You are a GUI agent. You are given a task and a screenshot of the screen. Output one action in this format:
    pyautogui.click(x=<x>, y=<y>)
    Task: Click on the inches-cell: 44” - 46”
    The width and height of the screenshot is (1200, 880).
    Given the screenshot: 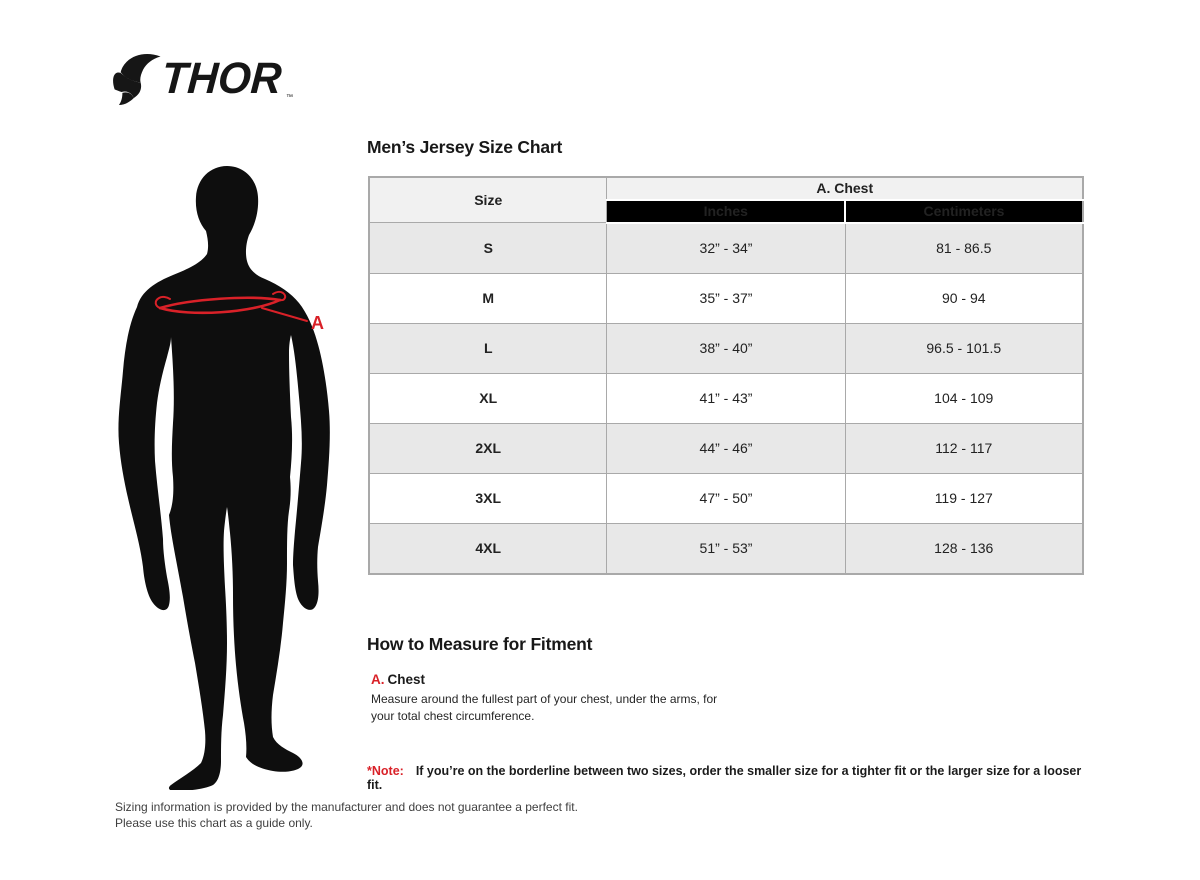 What is the action you would take?
    pyautogui.click(x=726, y=448)
    